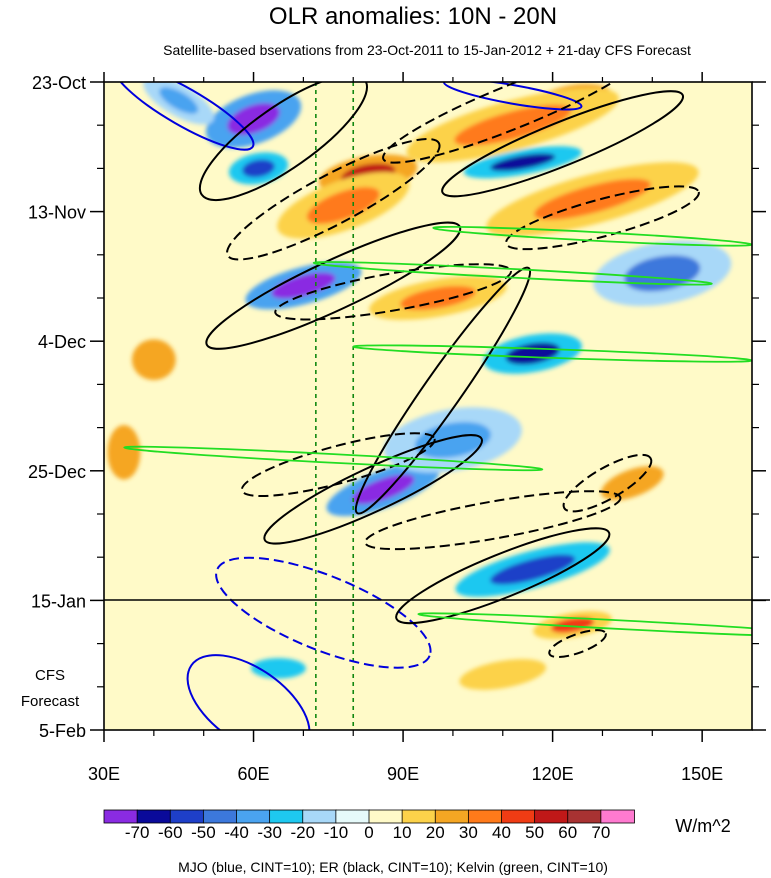  What do you see at coordinates (383, 489) in the screenshot?
I see `olr-anomaly-12-core` at bounding box center [383, 489].